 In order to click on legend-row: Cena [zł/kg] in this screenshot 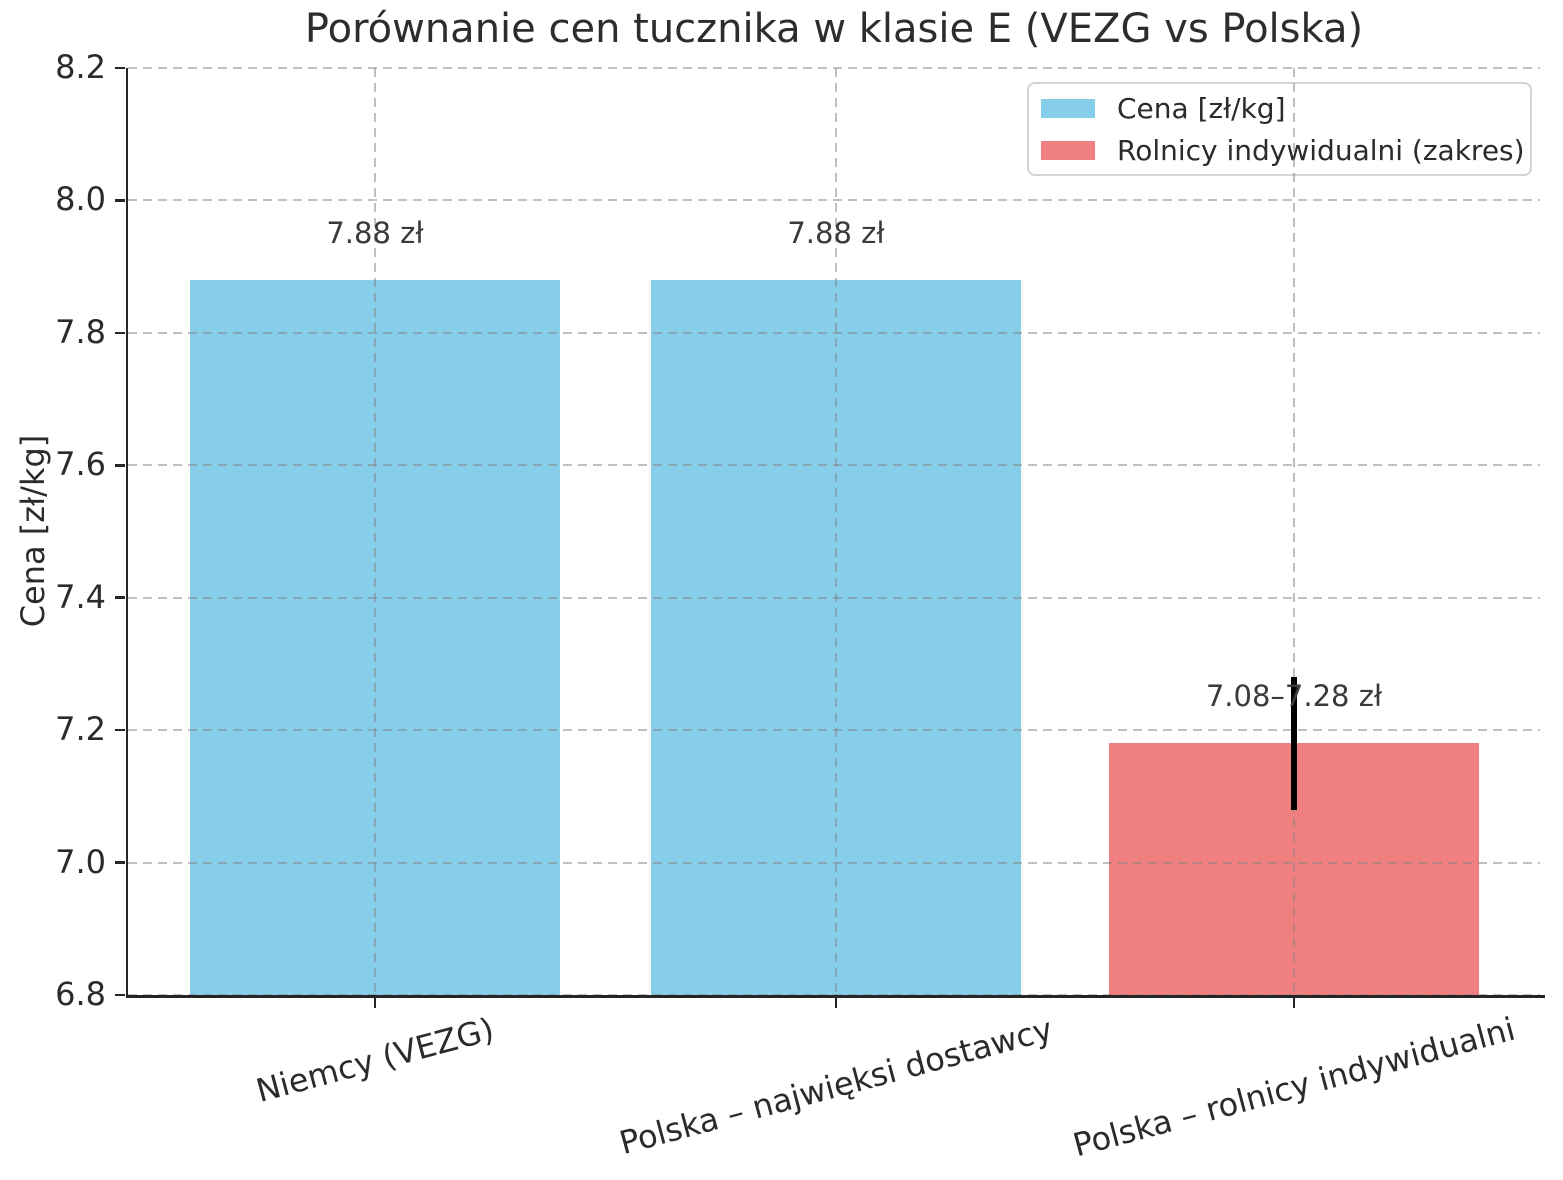, I will do `click(1285, 108)`.